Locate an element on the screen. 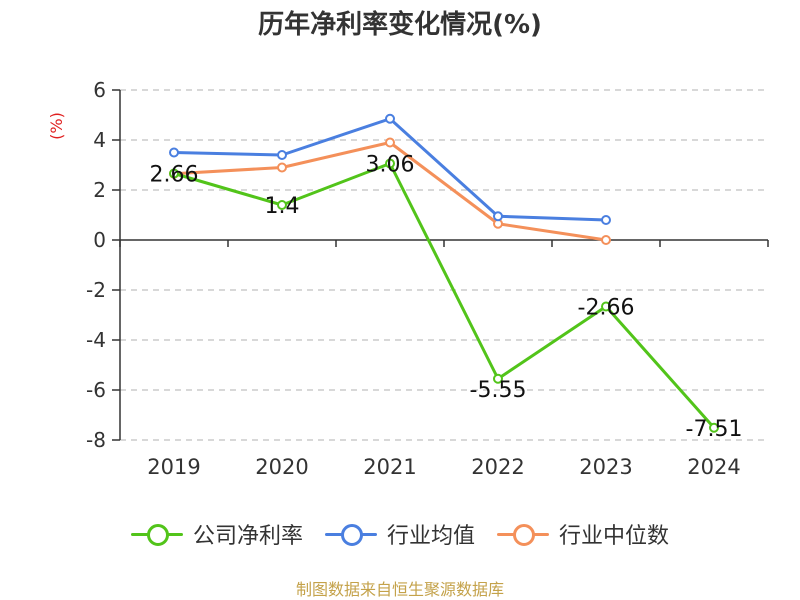 The width and height of the screenshot is (800, 600). y-tick-label: -8 is located at coordinates (96, 440).